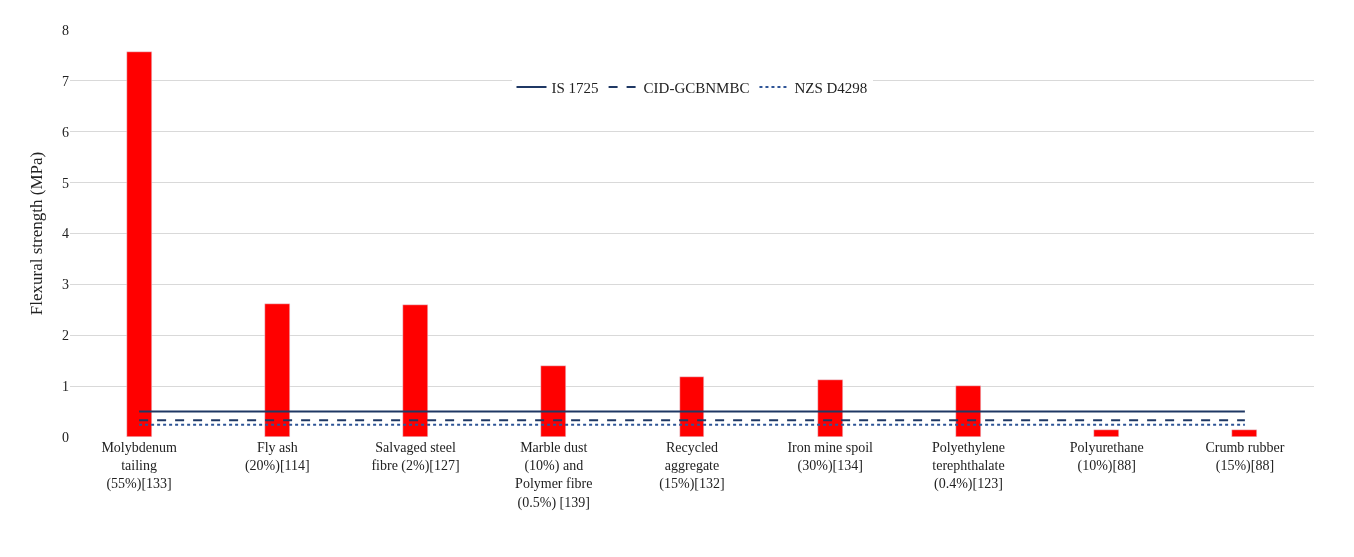  Describe the element at coordinates (1245, 457) in the screenshot. I see `x-tick-label: Crumb rubber (15%)[88]` at that location.